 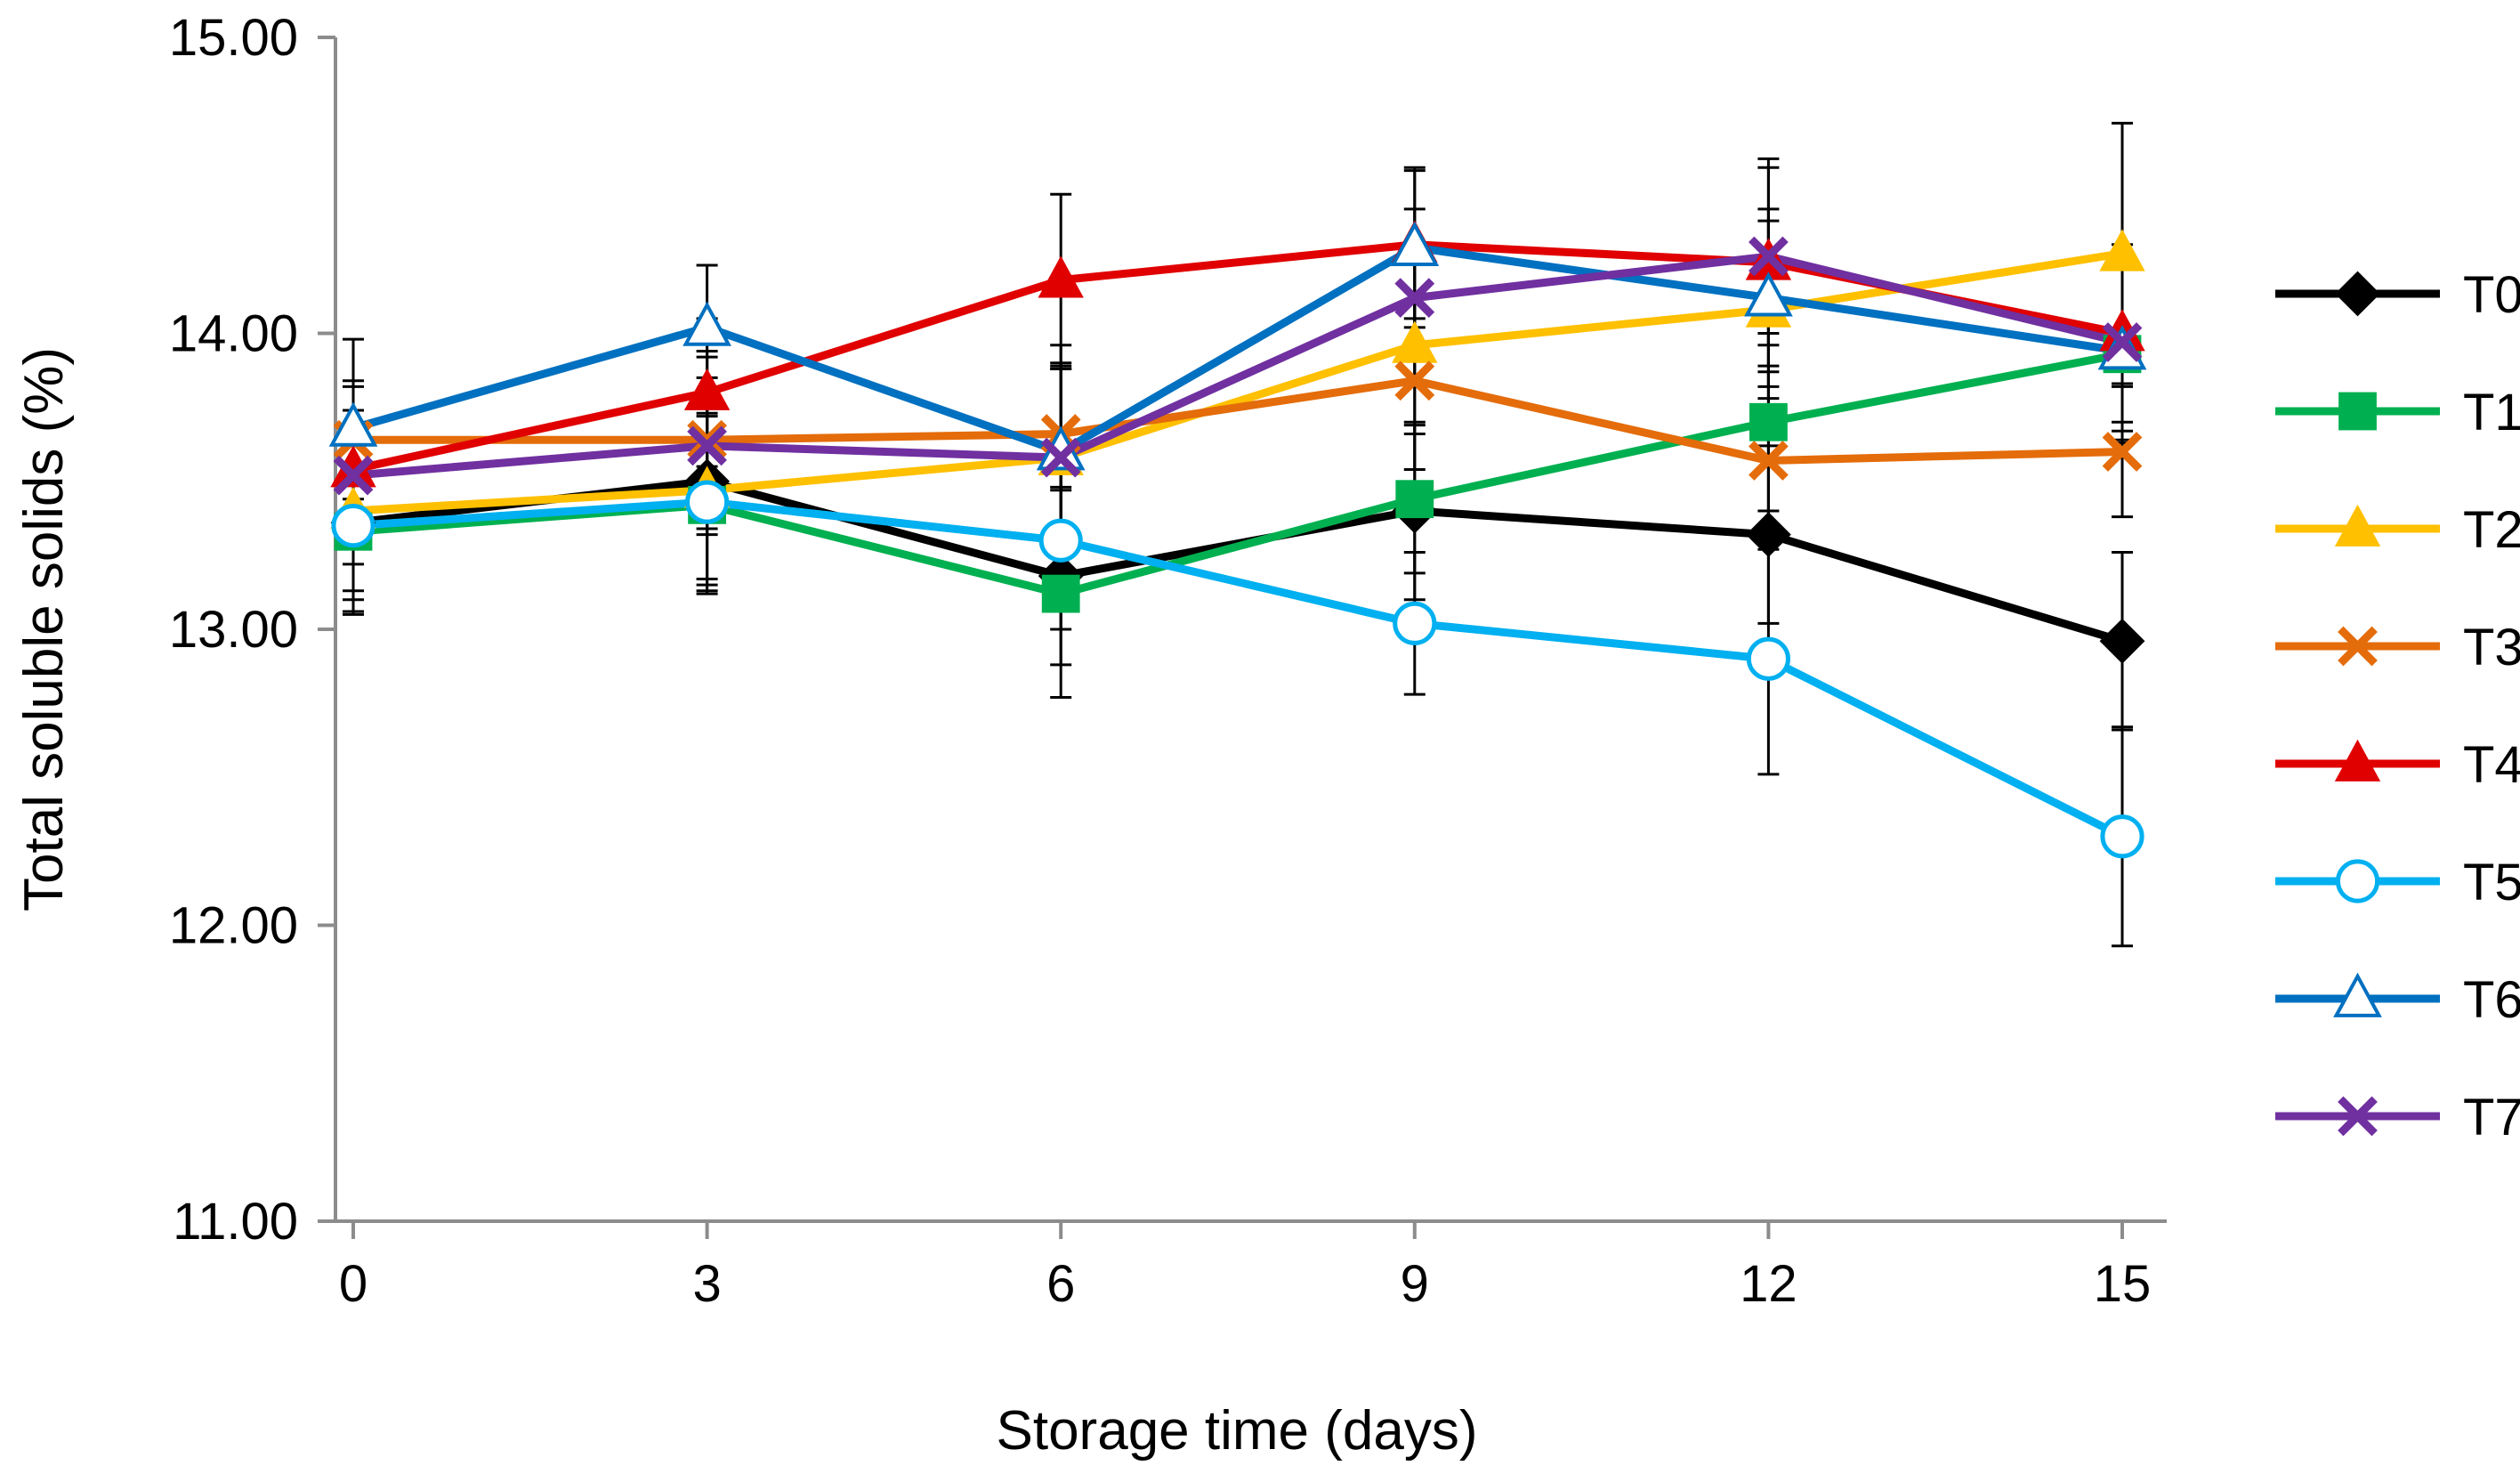 I want to click on legend-label: T2, so click(x=2491, y=530).